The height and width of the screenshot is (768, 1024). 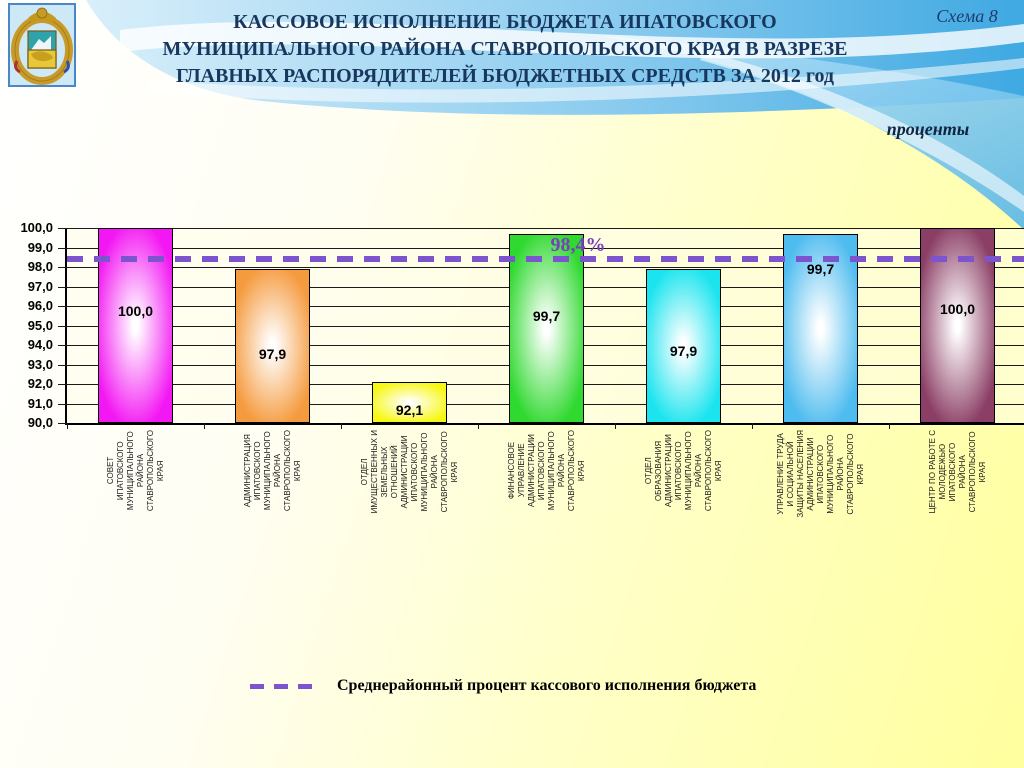 What do you see at coordinates (40, 266) in the screenshot?
I see `y-axis-tick-label: 98,0` at bounding box center [40, 266].